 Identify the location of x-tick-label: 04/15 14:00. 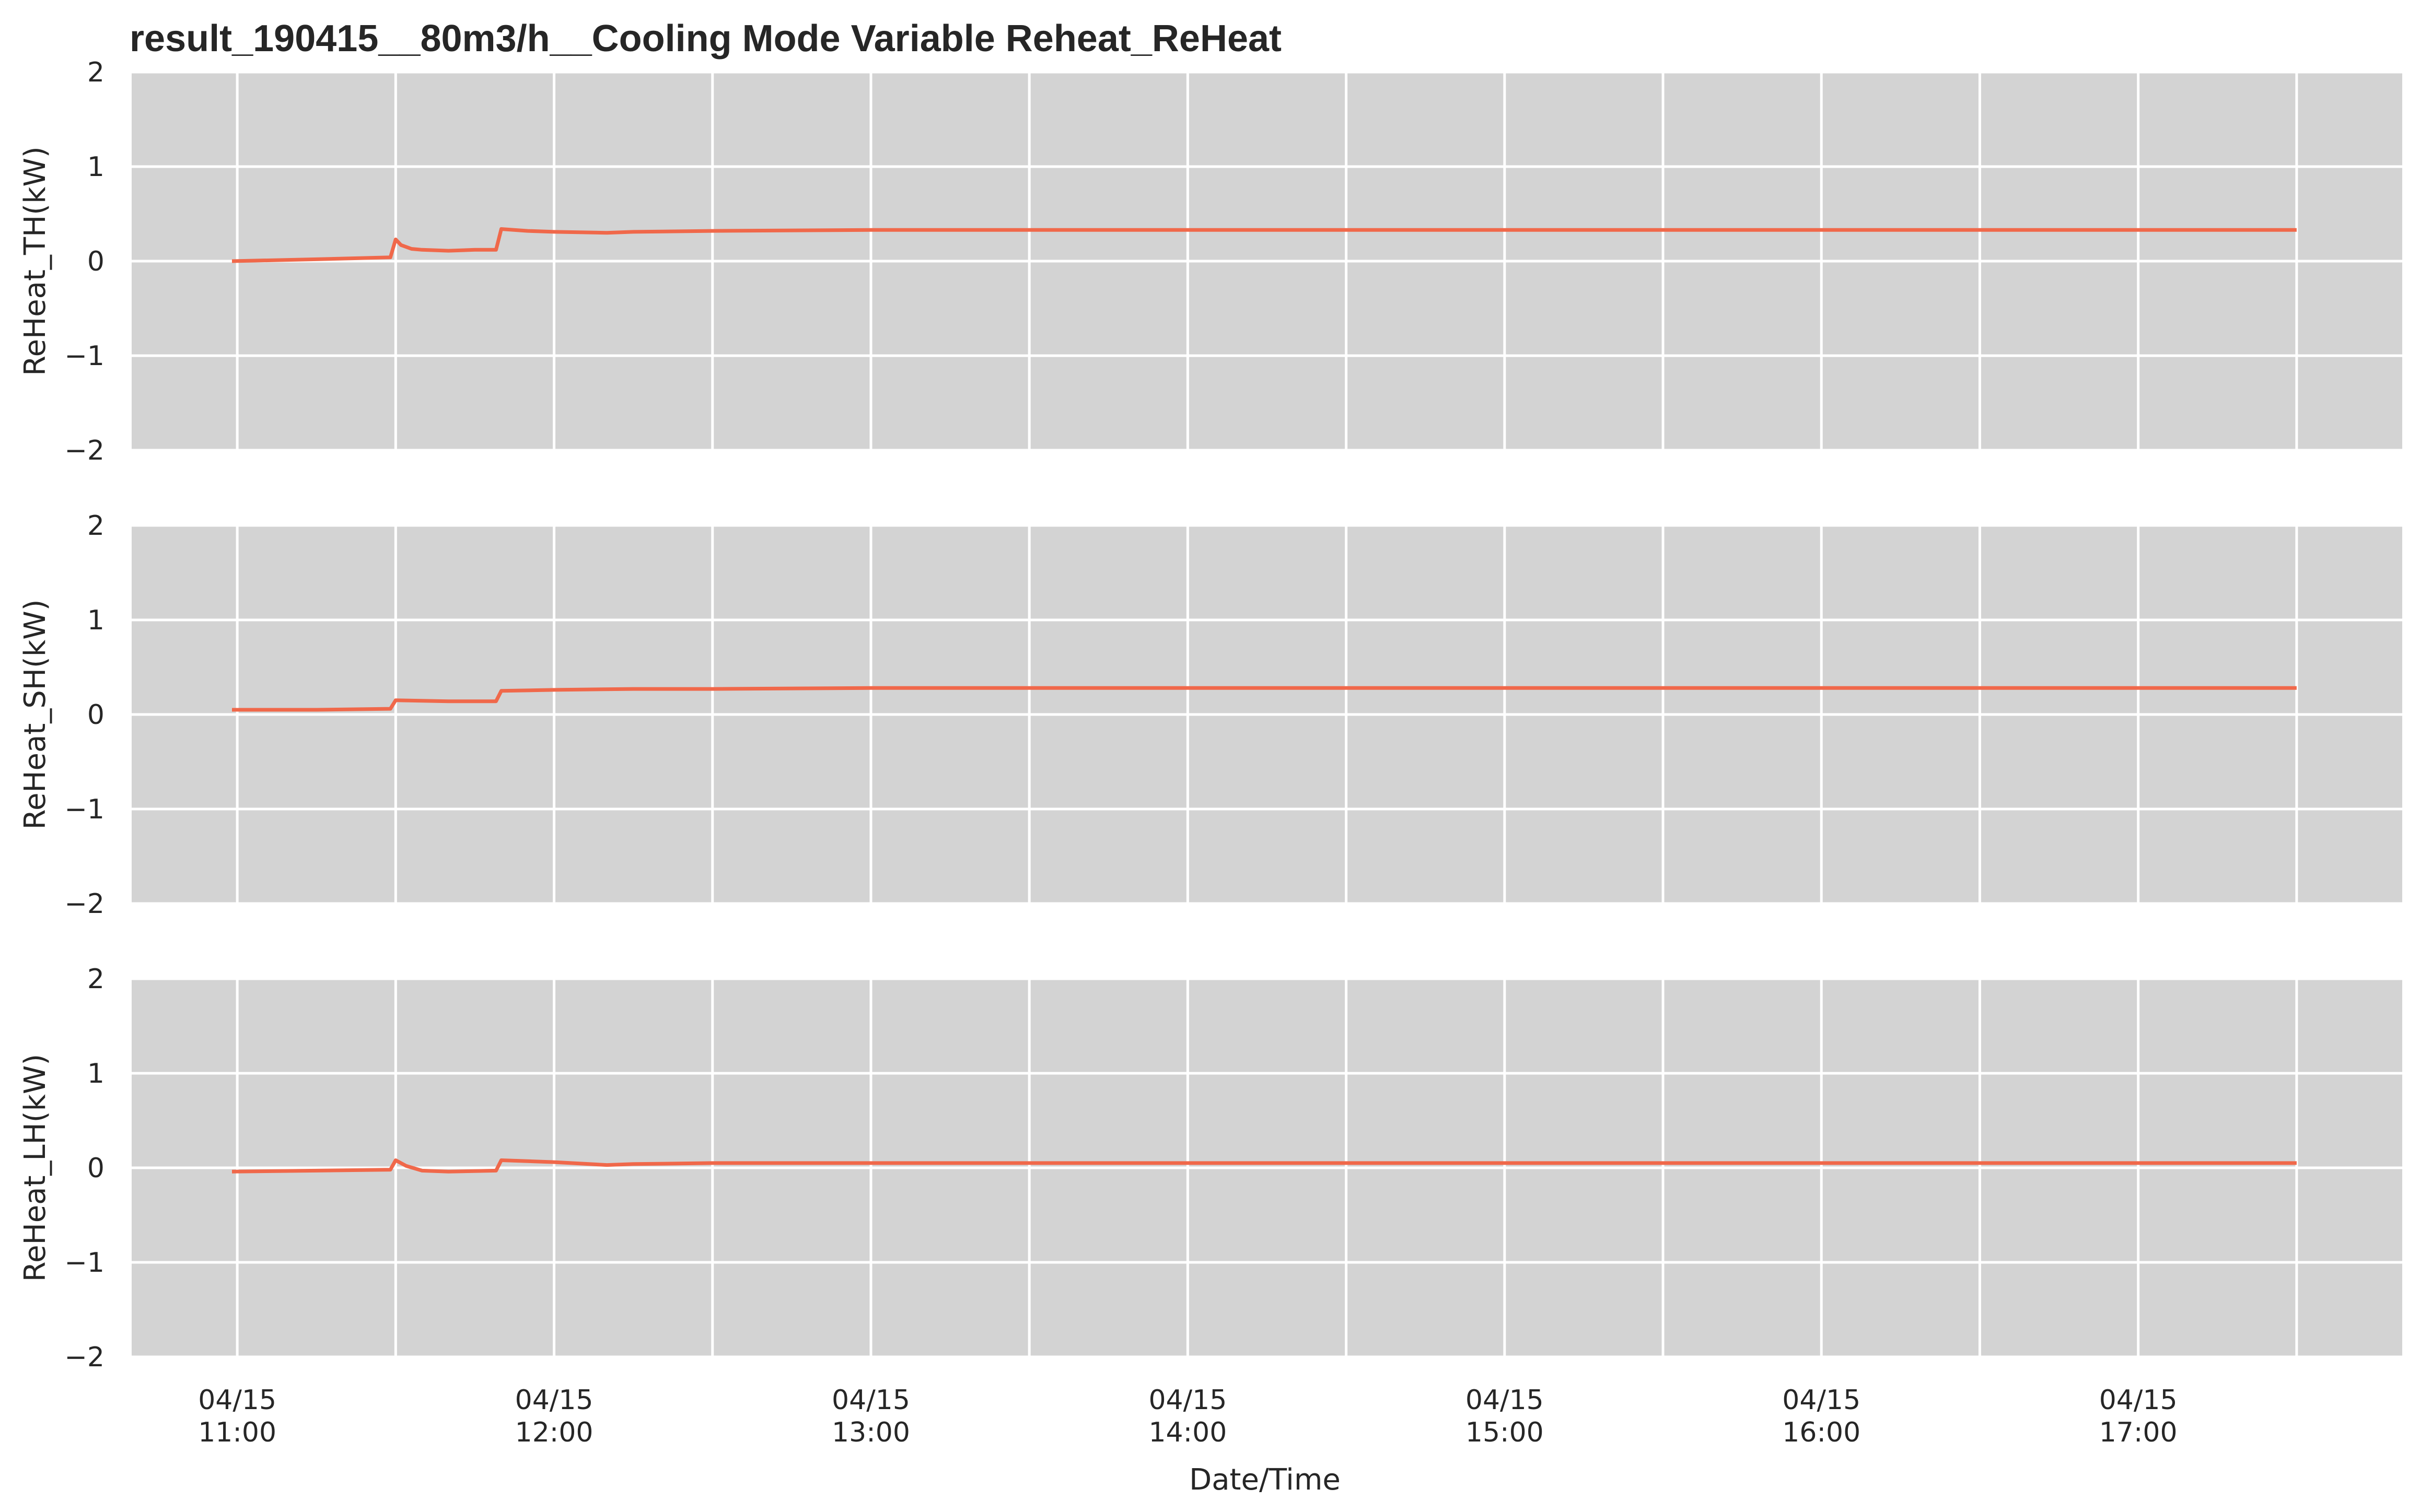
(1188, 1417).